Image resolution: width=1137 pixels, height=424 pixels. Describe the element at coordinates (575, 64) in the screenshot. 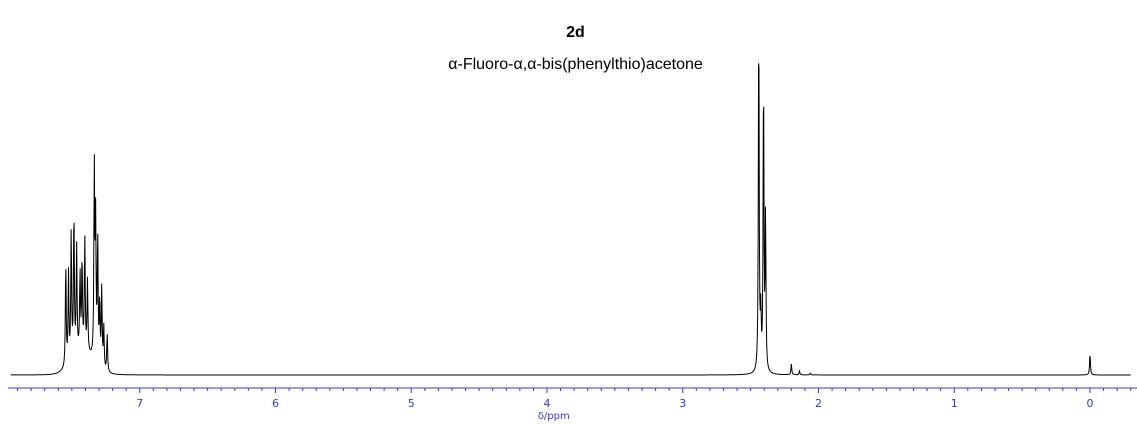

I see `chart-subtitle: α-Fluoro-α,α-bis(phenylthio)acetone` at that location.